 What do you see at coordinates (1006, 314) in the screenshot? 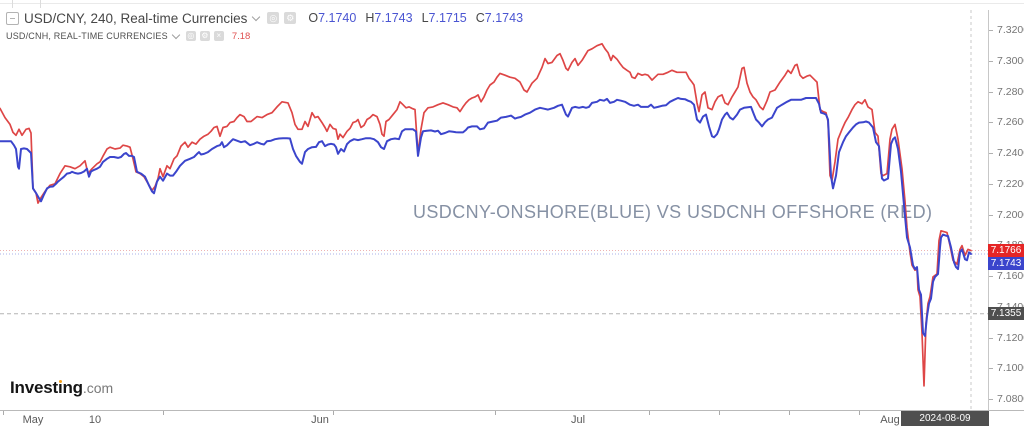
I see `dark-price-badge: 7.1355` at bounding box center [1006, 314].